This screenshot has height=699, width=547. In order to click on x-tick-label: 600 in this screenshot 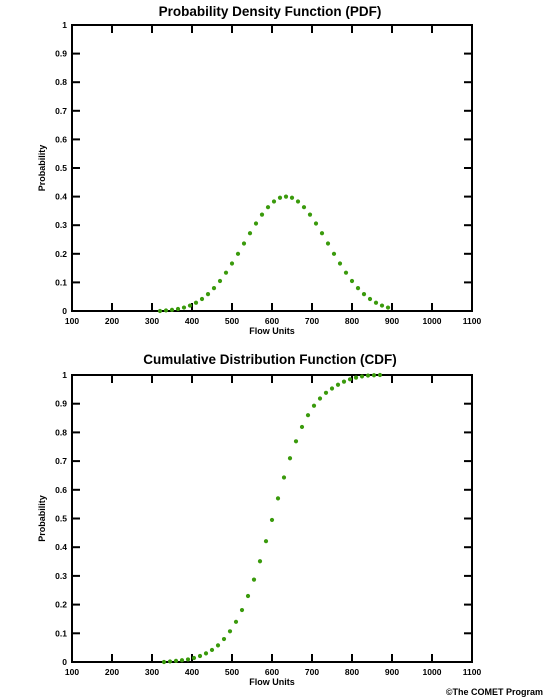, I will do `click(272, 321)`.